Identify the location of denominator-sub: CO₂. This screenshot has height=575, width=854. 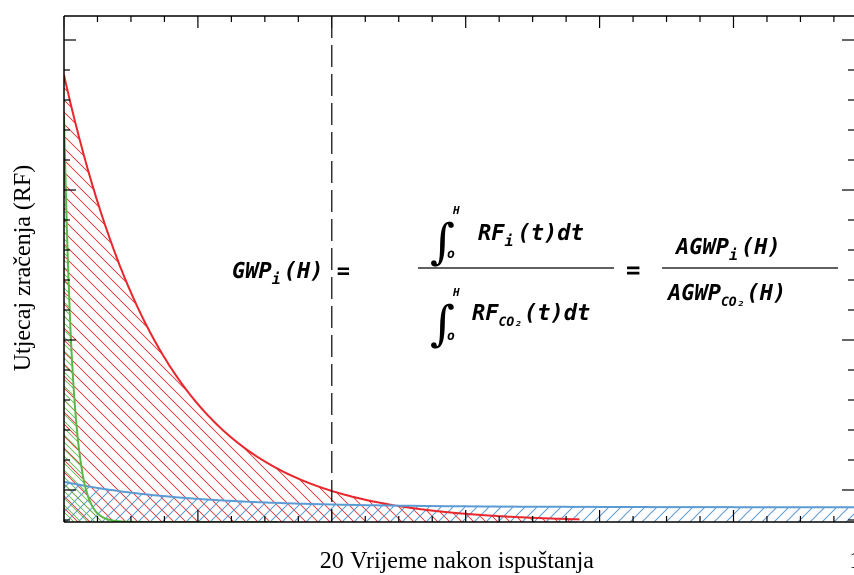
(510, 322).